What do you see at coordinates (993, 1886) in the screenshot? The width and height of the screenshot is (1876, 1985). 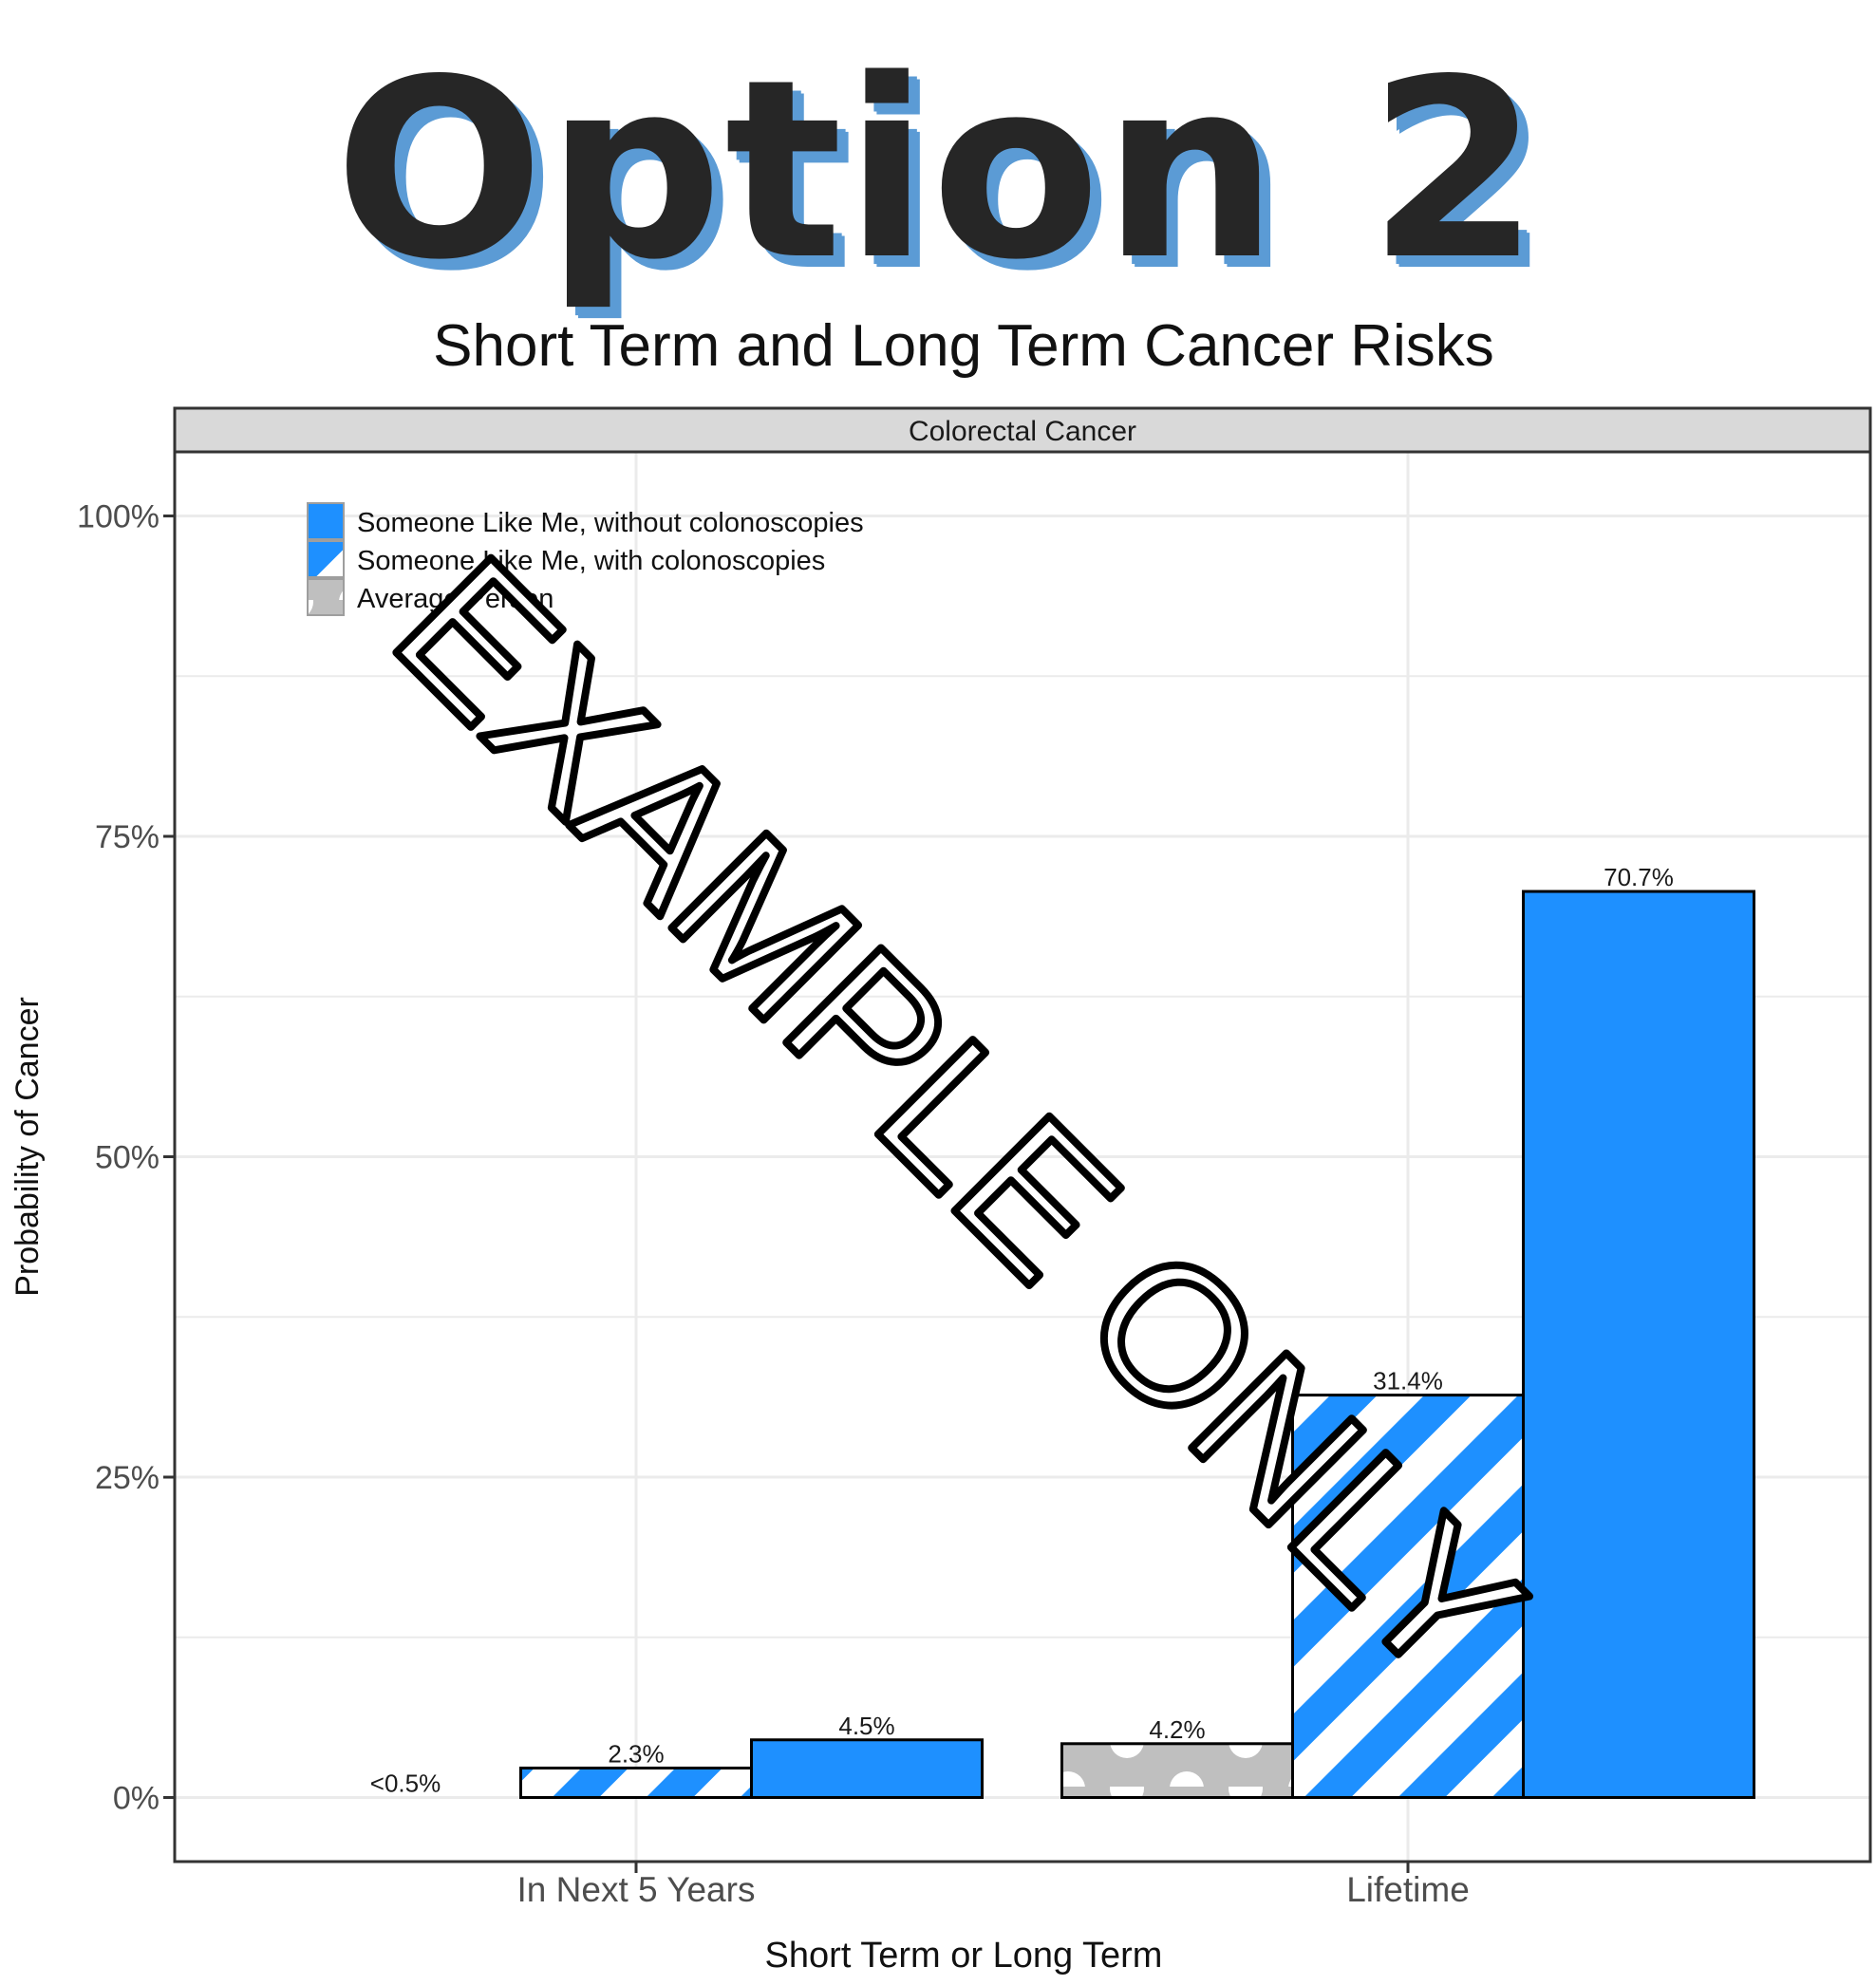 I see `x-axis: In Next 5 Years Lifetime` at bounding box center [993, 1886].